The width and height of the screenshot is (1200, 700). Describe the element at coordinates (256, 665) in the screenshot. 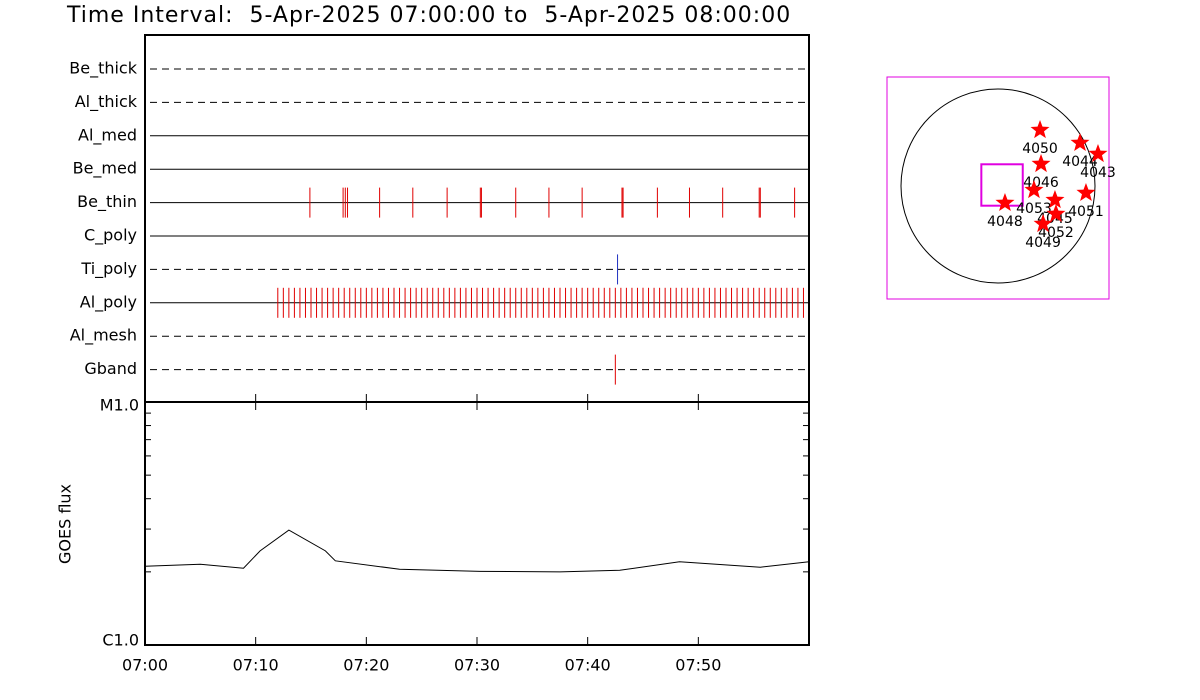

I see `x-tick-label: 07:10` at that location.